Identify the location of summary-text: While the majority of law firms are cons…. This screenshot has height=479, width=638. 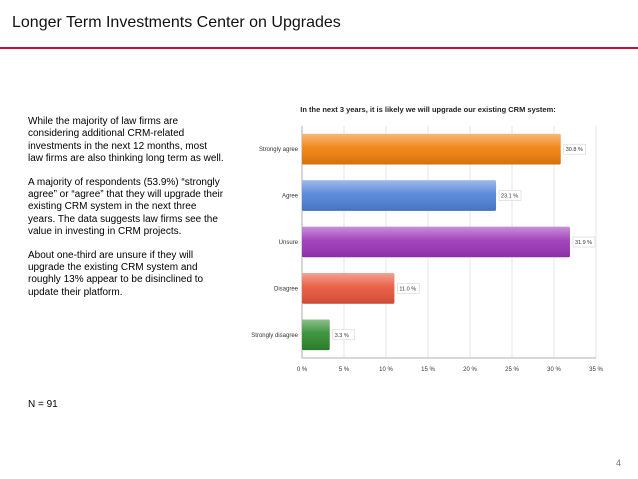
(126, 213).